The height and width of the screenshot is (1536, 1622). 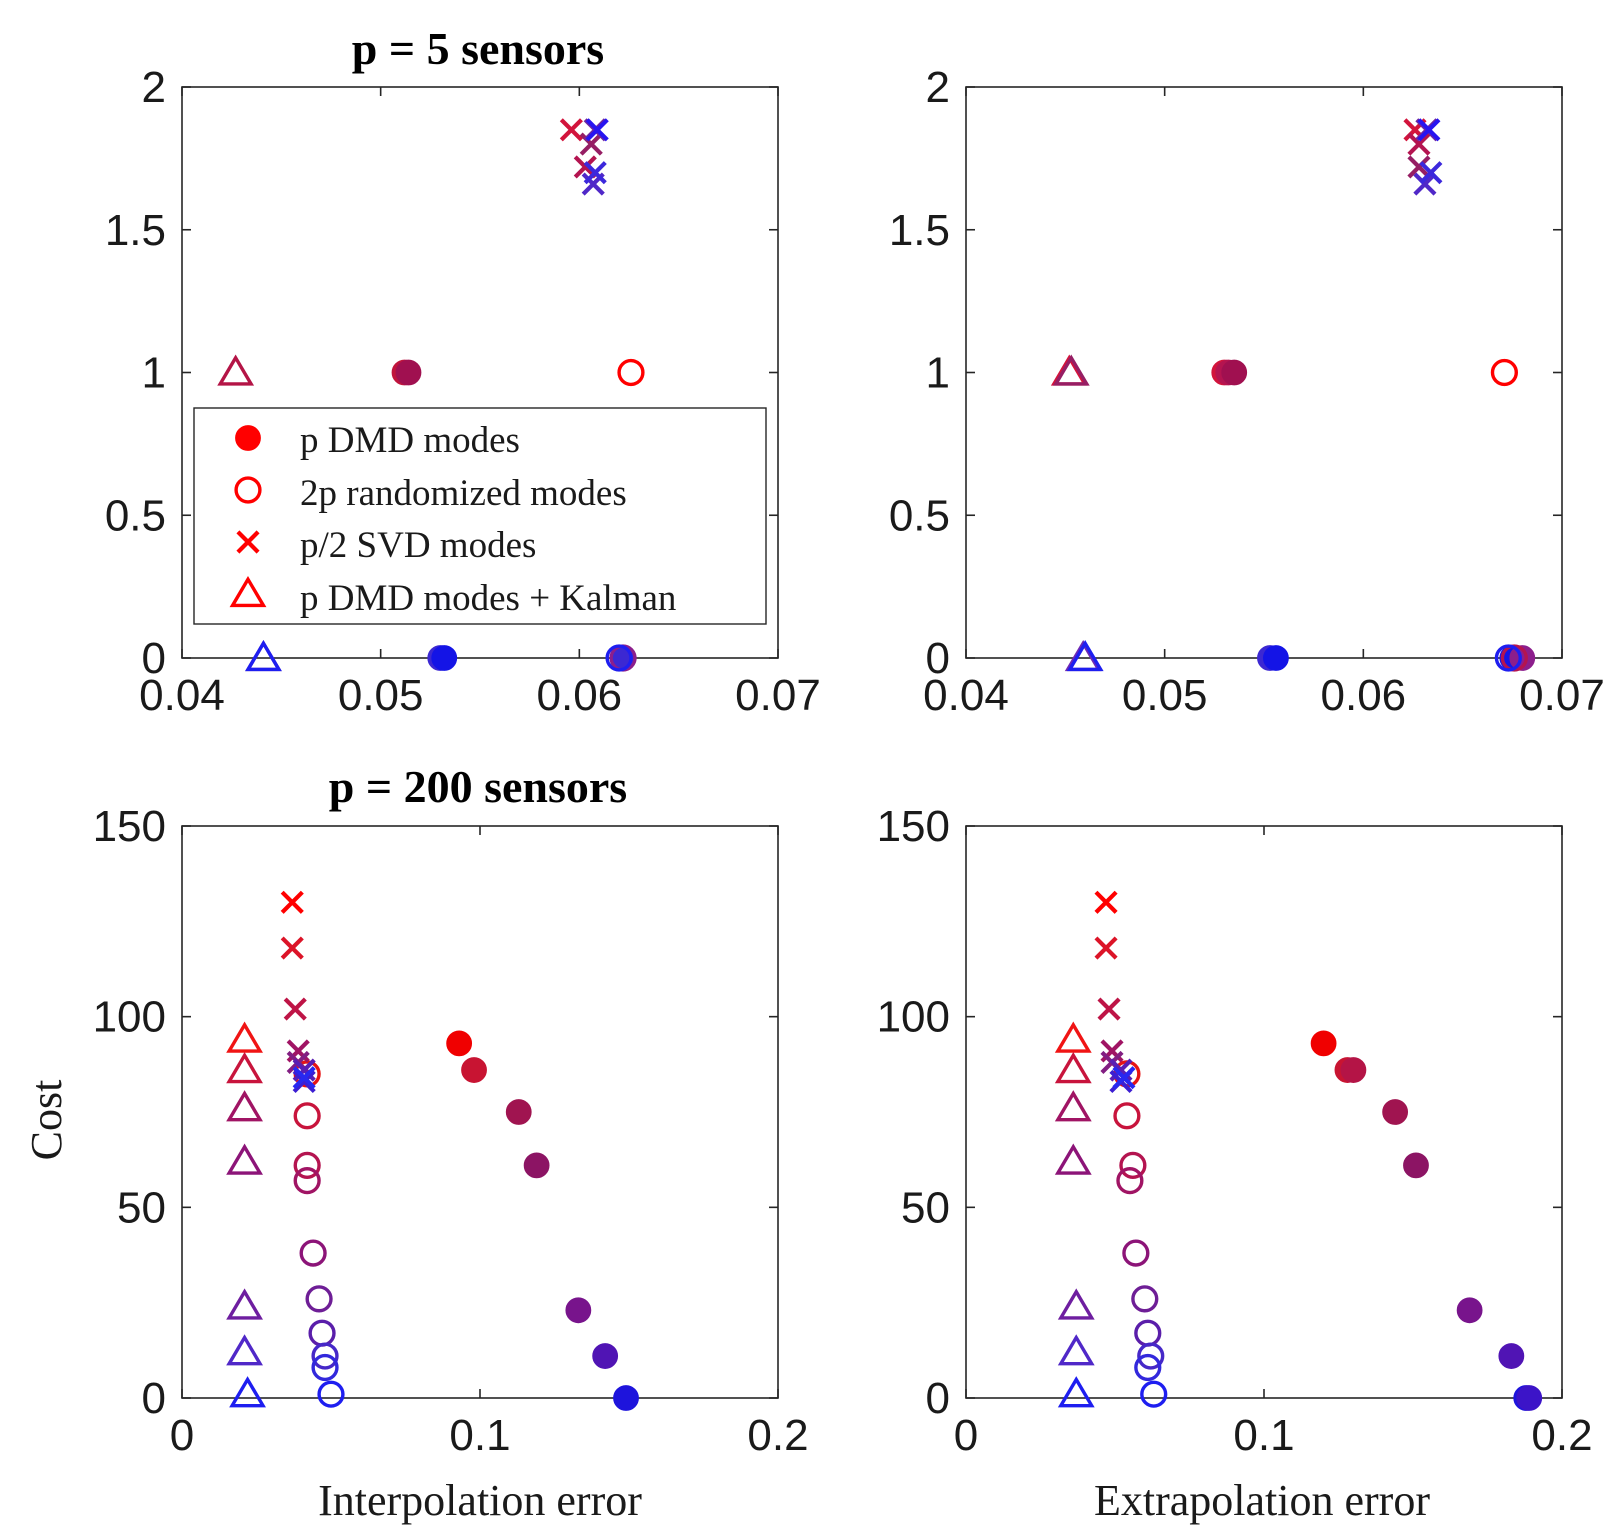 I want to click on legend-label-randomized: 2p randomized modes, so click(x=463, y=493).